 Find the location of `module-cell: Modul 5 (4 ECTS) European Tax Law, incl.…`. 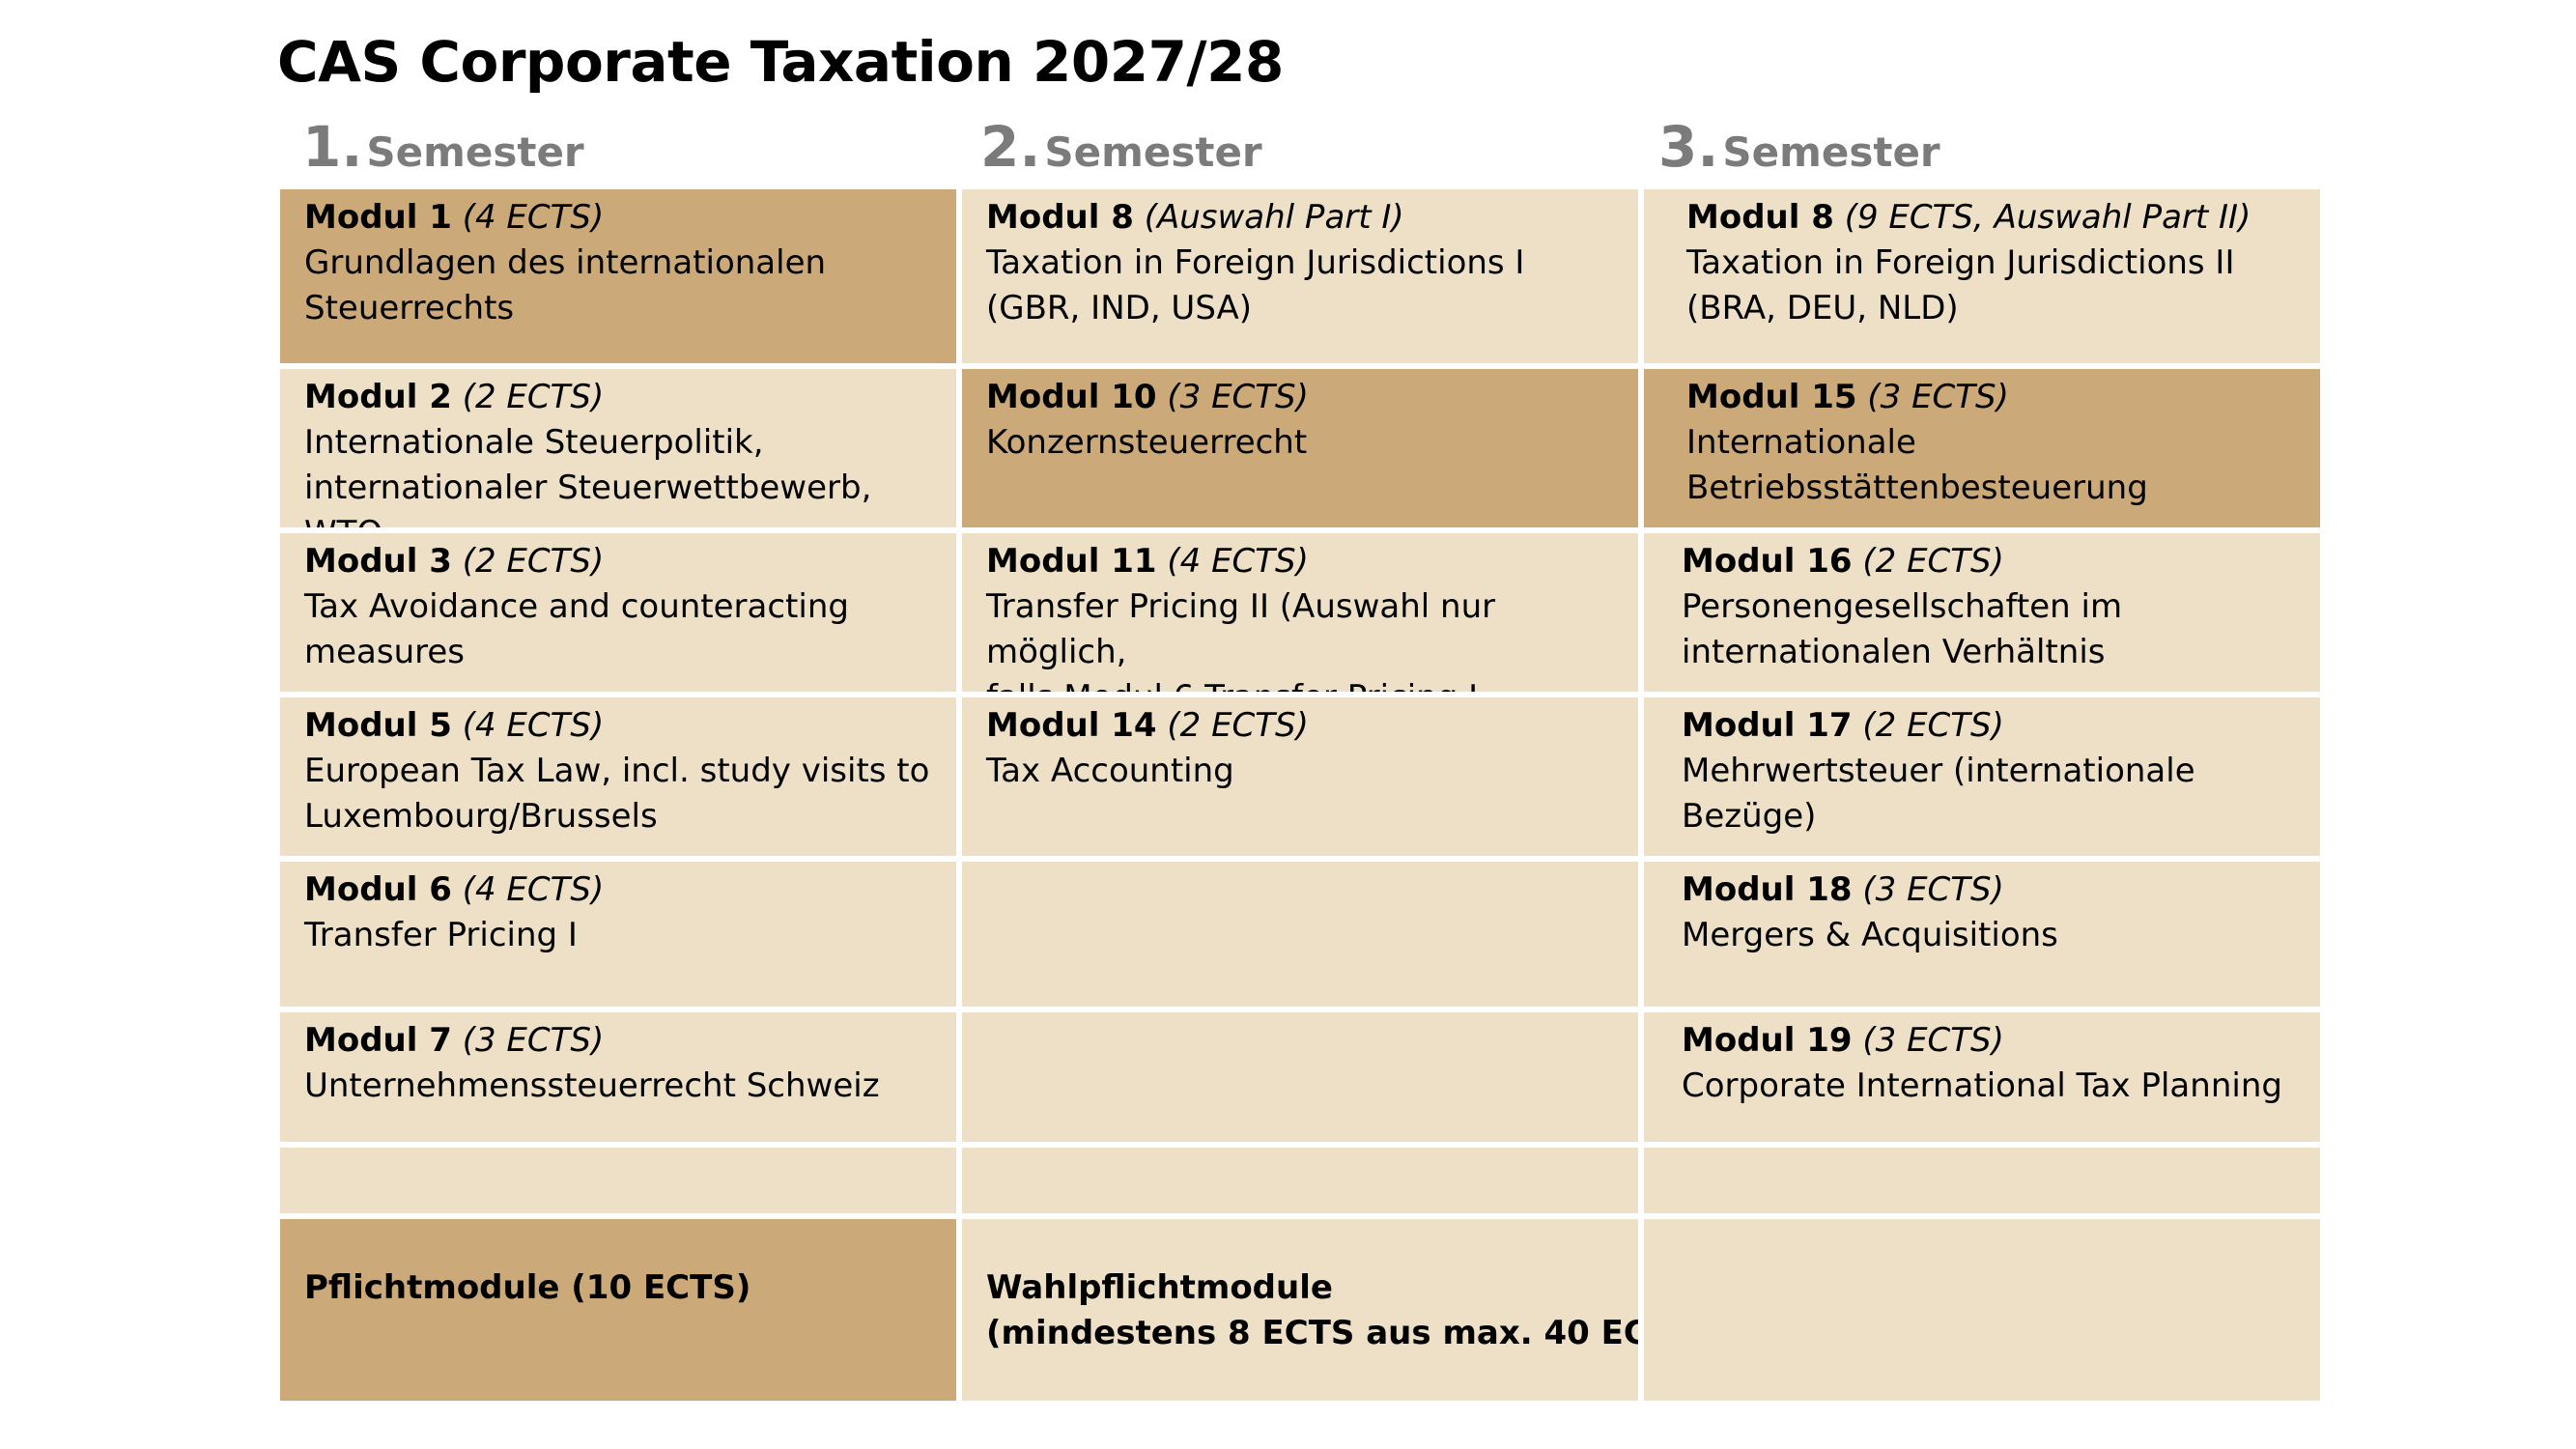

module-cell: Modul 5 (4 ECTS) European Tax Law, incl.… is located at coordinates (618, 776).